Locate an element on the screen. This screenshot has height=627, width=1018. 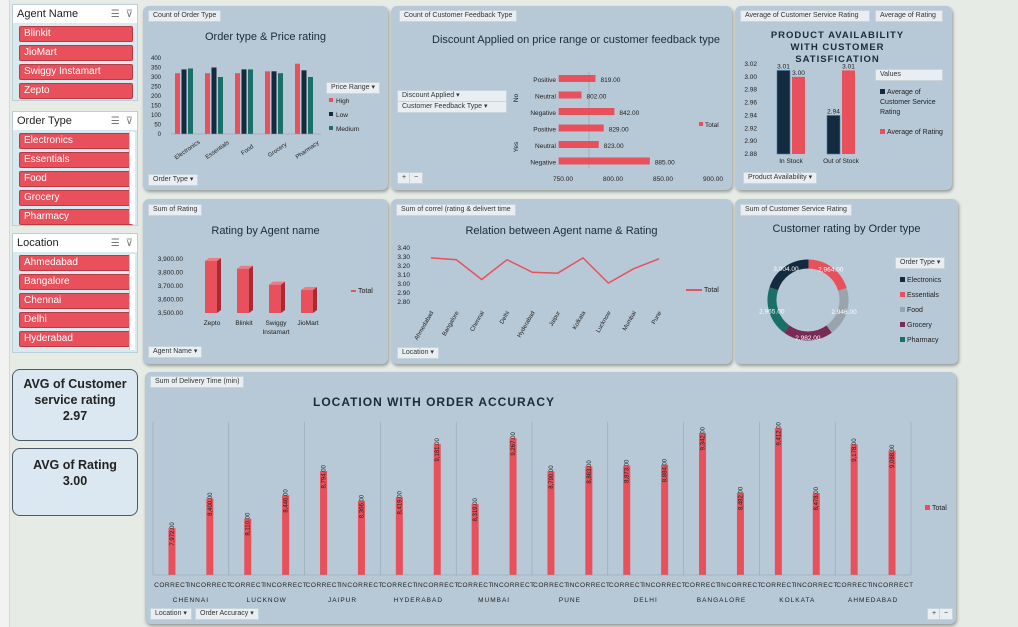
slicer-item-electronics: Electronics is located at coordinates (76, 141).